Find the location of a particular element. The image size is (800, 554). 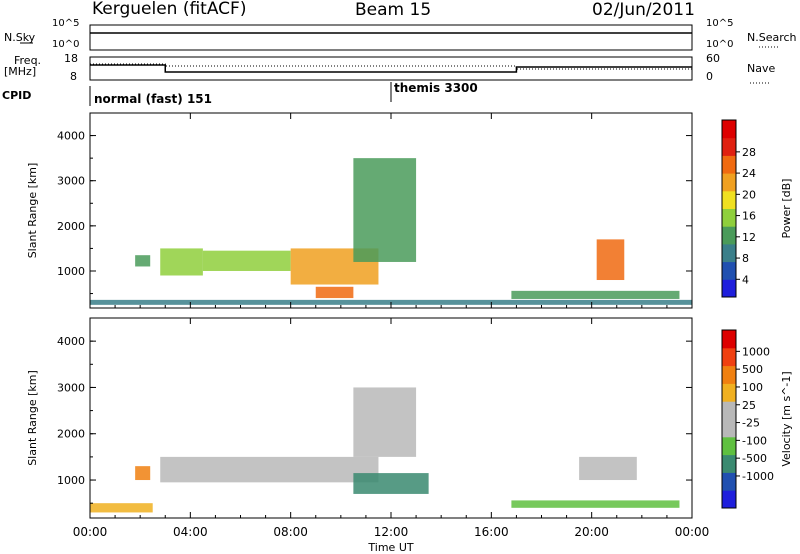

x-tick-label: 04:00 is located at coordinates (190, 532).